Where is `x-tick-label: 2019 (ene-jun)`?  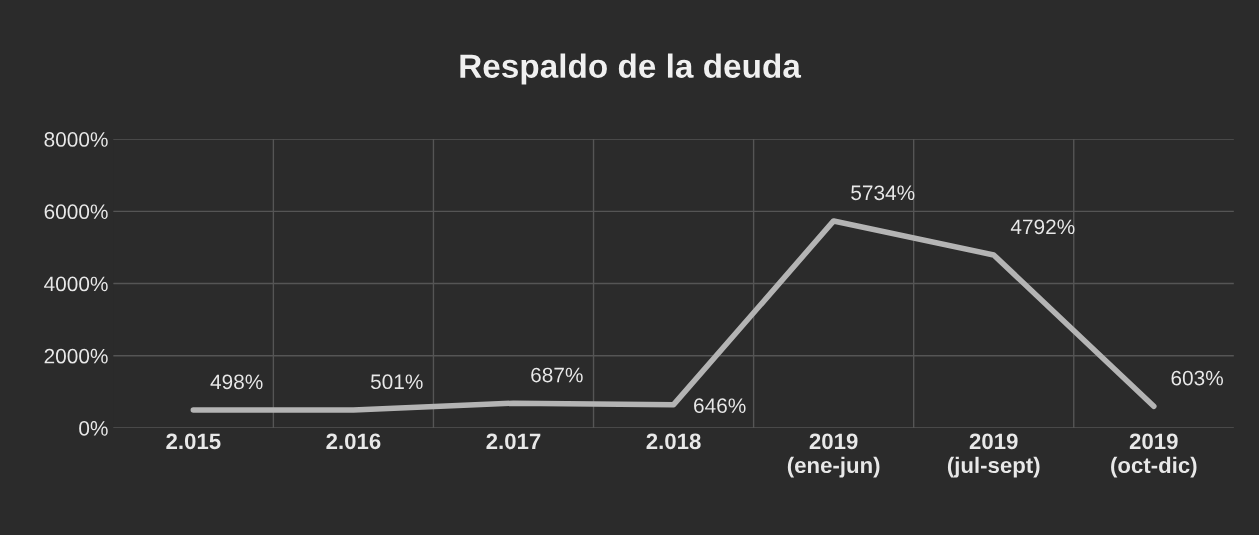 x-tick-label: 2019 (ene-jun) is located at coordinates (833, 455).